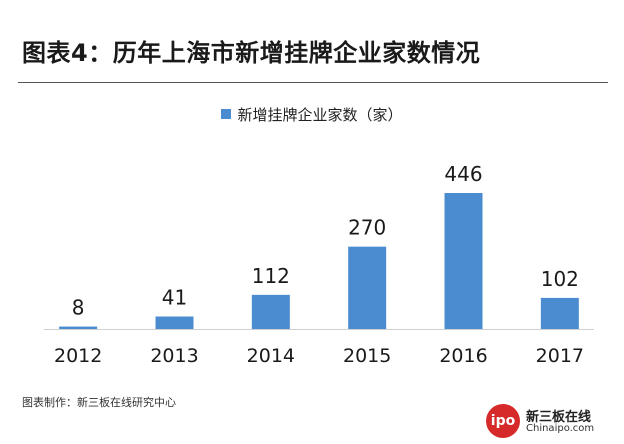  I want to click on legend-swatch, so click(226, 113).